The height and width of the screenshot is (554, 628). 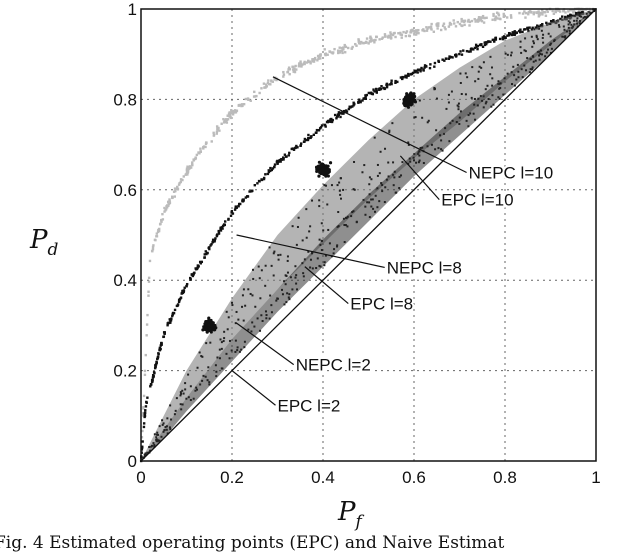 What do you see at coordinates (44, 242) in the screenshot?
I see `y-axis-label: Pd` at bounding box center [44, 242].